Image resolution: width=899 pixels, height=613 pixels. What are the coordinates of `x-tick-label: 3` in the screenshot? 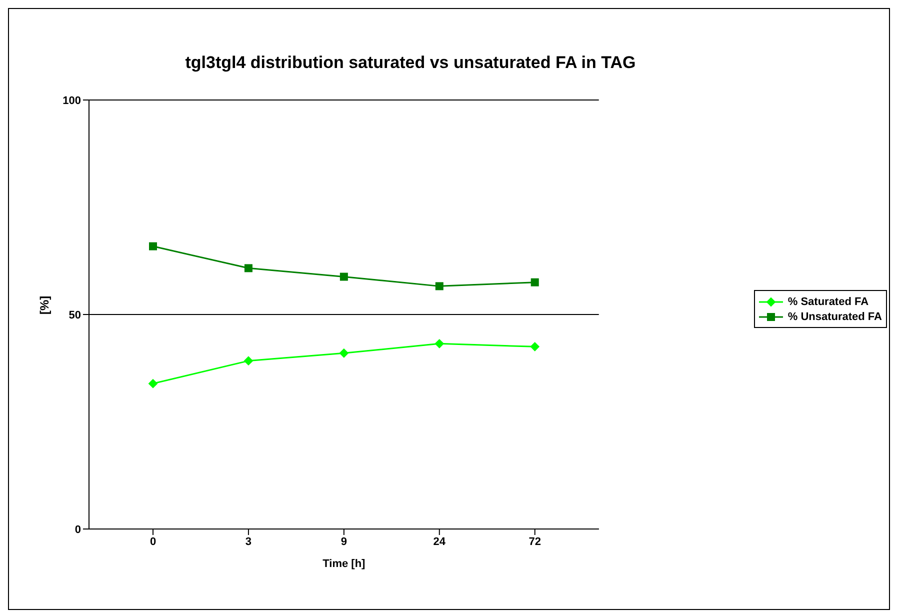 It's located at (248, 542).